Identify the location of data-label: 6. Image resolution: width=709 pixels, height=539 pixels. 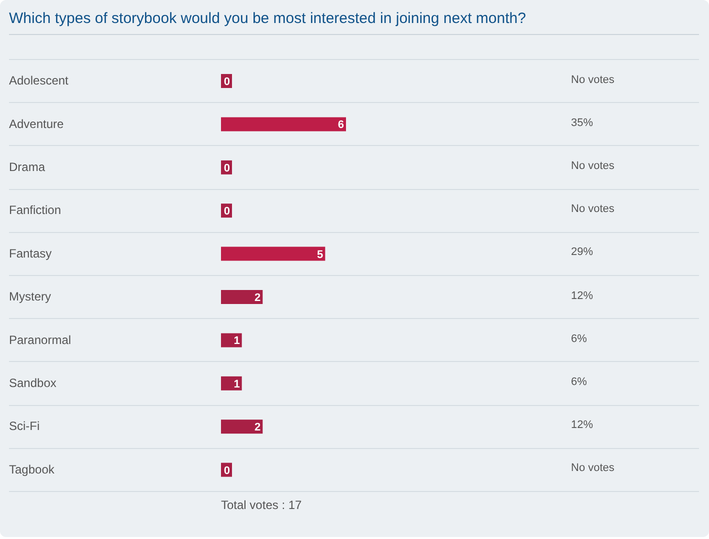
(341, 125).